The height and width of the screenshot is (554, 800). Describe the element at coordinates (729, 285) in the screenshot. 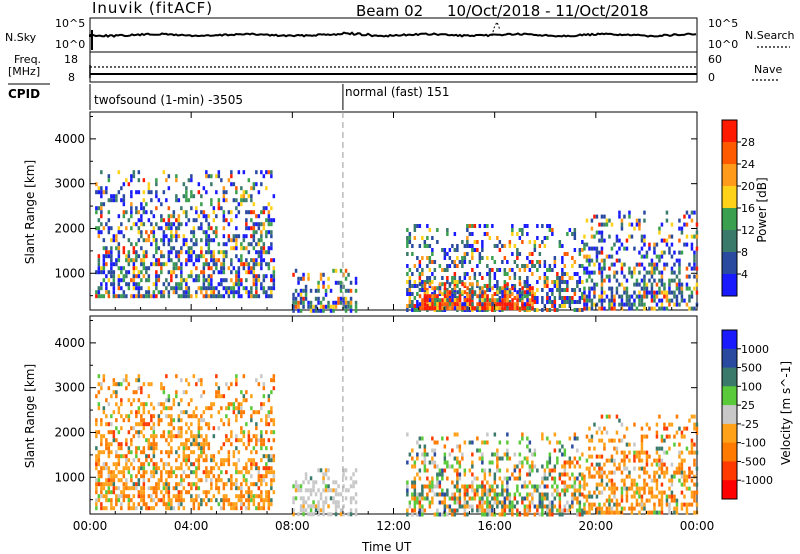

I see `power-colorbar-swatch` at that location.